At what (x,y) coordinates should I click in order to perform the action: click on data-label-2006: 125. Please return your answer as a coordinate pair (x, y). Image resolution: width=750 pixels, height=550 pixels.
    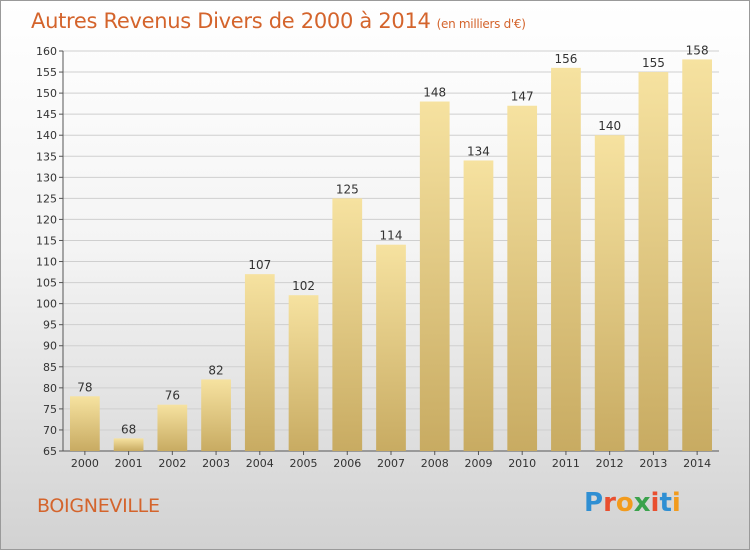
    Looking at the image, I should click on (347, 189).